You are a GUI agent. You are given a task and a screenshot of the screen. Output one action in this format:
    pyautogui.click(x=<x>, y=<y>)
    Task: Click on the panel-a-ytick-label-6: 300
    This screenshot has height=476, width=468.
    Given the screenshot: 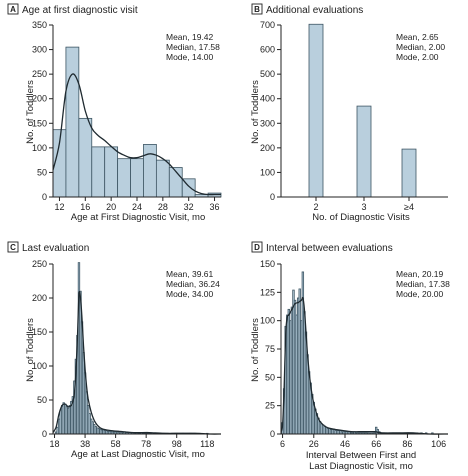 What is the action you would take?
    pyautogui.click(x=39, y=50)
    